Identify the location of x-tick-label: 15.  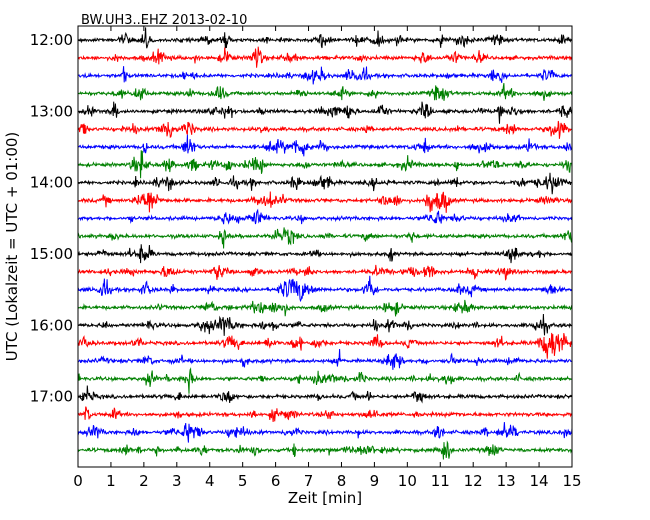
(571, 481).